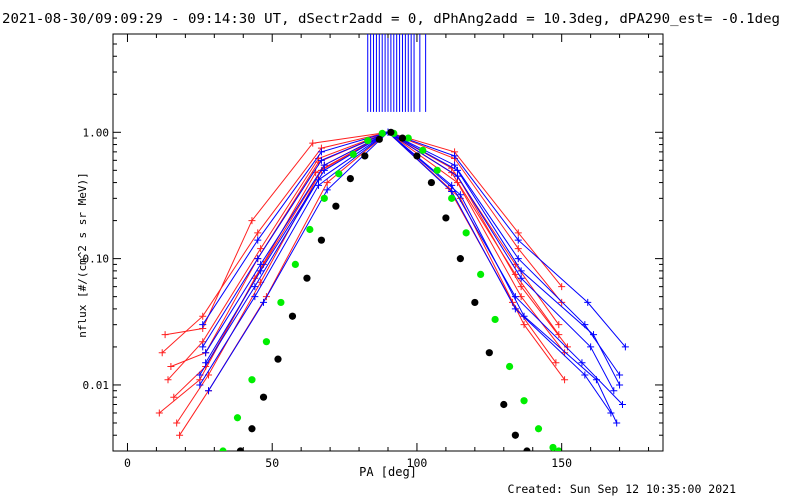  I want to click on vertical-lines, so click(397, 73).